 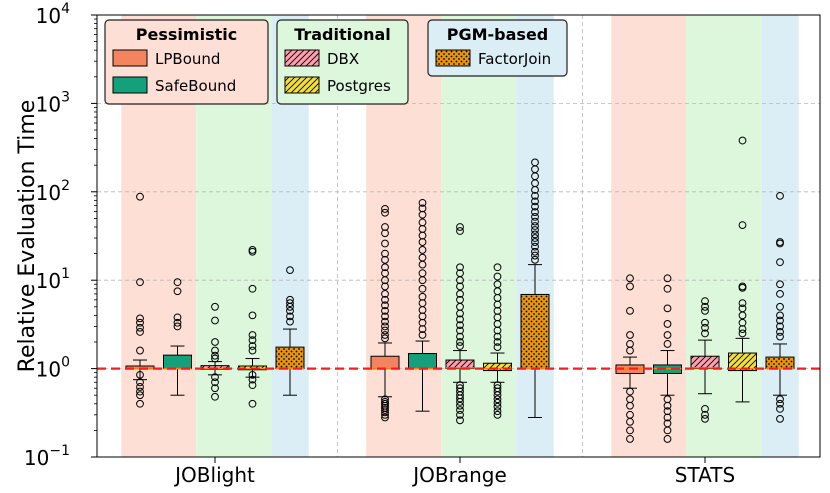 I want to click on y-tick-label: 10⁴, so click(x=53, y=14).